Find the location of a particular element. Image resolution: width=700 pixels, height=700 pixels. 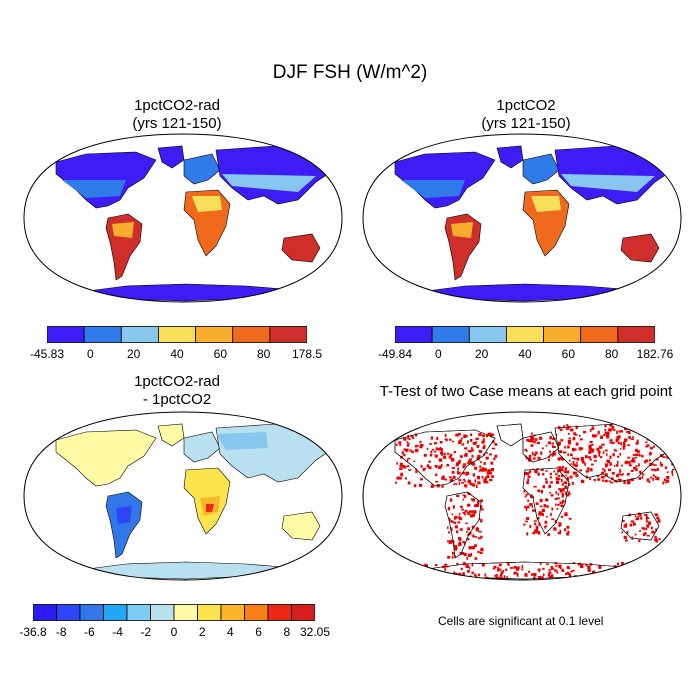

colorbar-tick-label: 8 is located at coordinates (287, 632).